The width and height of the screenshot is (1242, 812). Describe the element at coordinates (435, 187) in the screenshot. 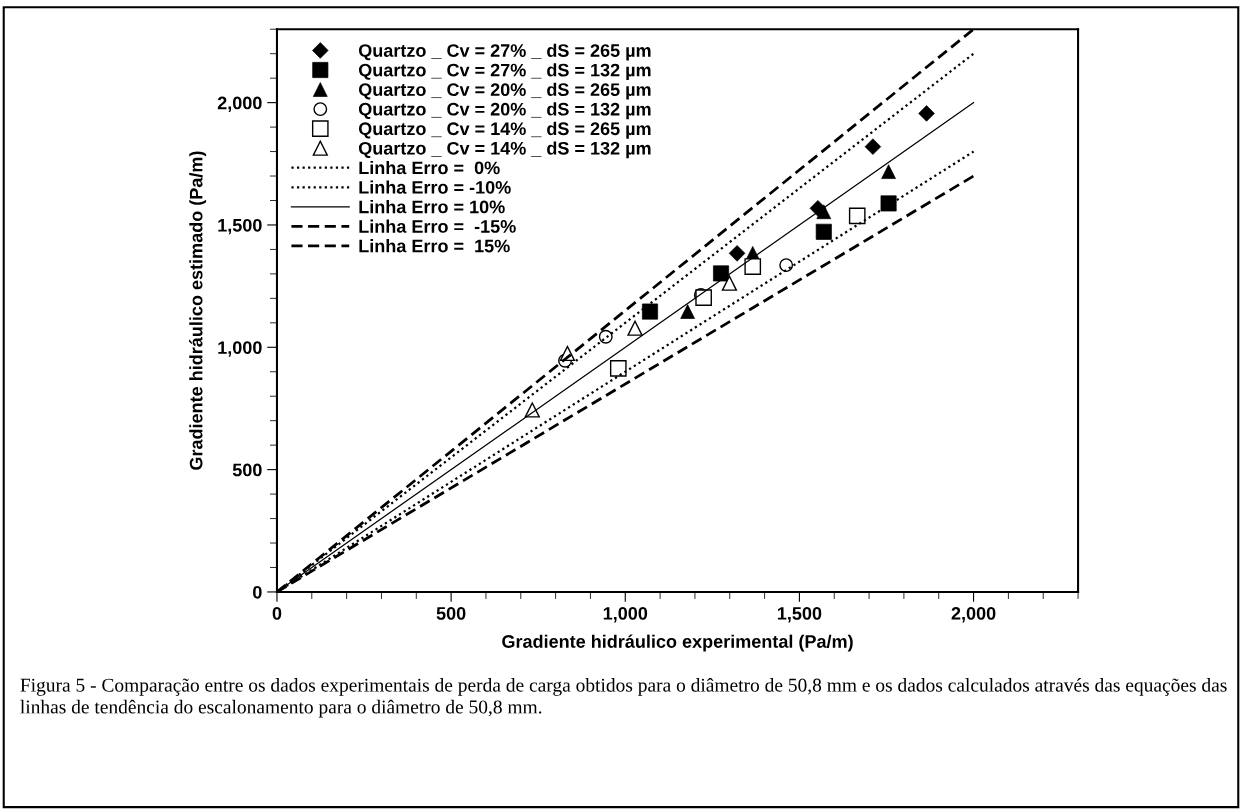

I see `legend-label: Linha Erro = -10%` at that location.